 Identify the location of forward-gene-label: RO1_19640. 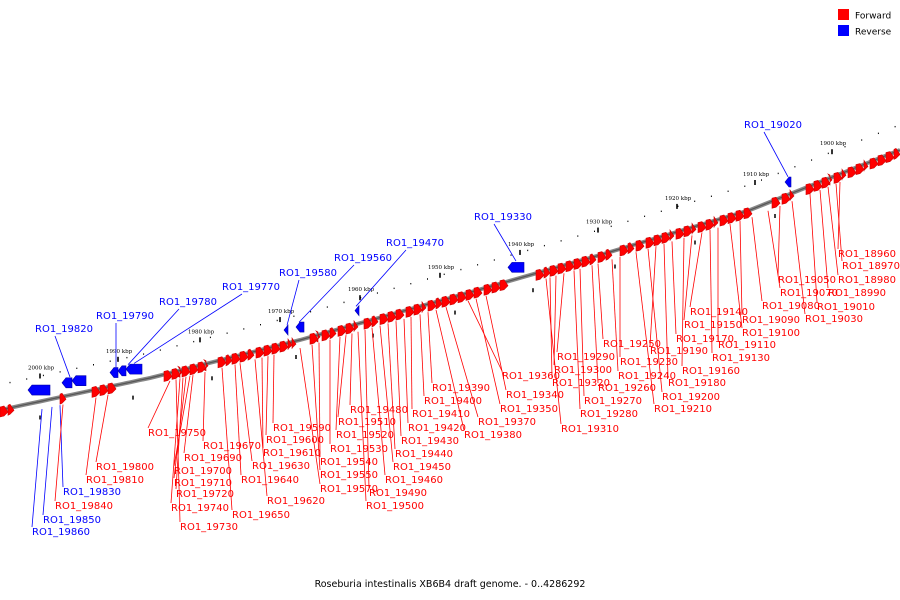
(270, 480).